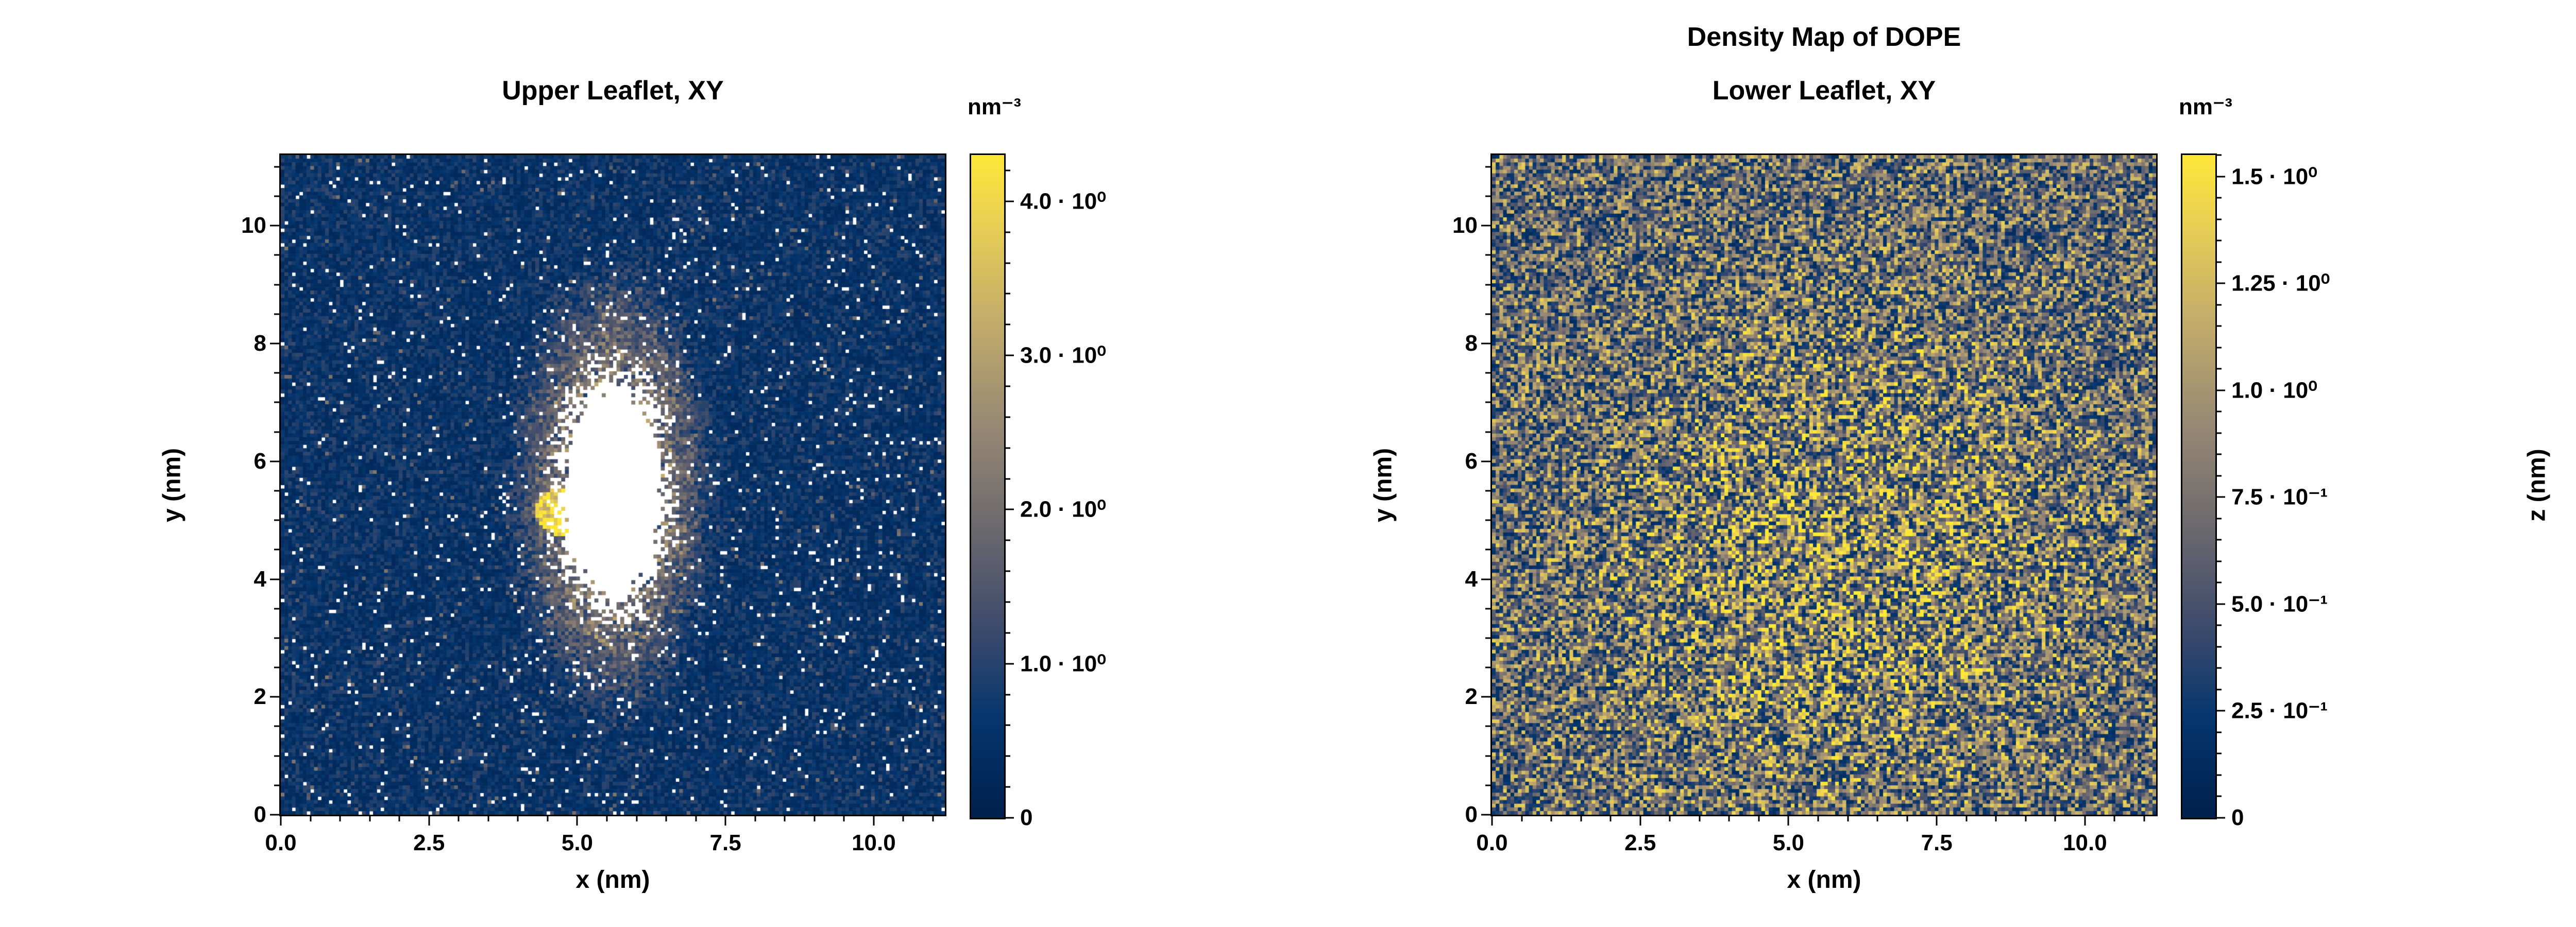 The image size is (2576, 927). Describe the element at coordinates (1788, 842) in the screenshot. I see `x-axis-tick-label: 5.0` at that location.